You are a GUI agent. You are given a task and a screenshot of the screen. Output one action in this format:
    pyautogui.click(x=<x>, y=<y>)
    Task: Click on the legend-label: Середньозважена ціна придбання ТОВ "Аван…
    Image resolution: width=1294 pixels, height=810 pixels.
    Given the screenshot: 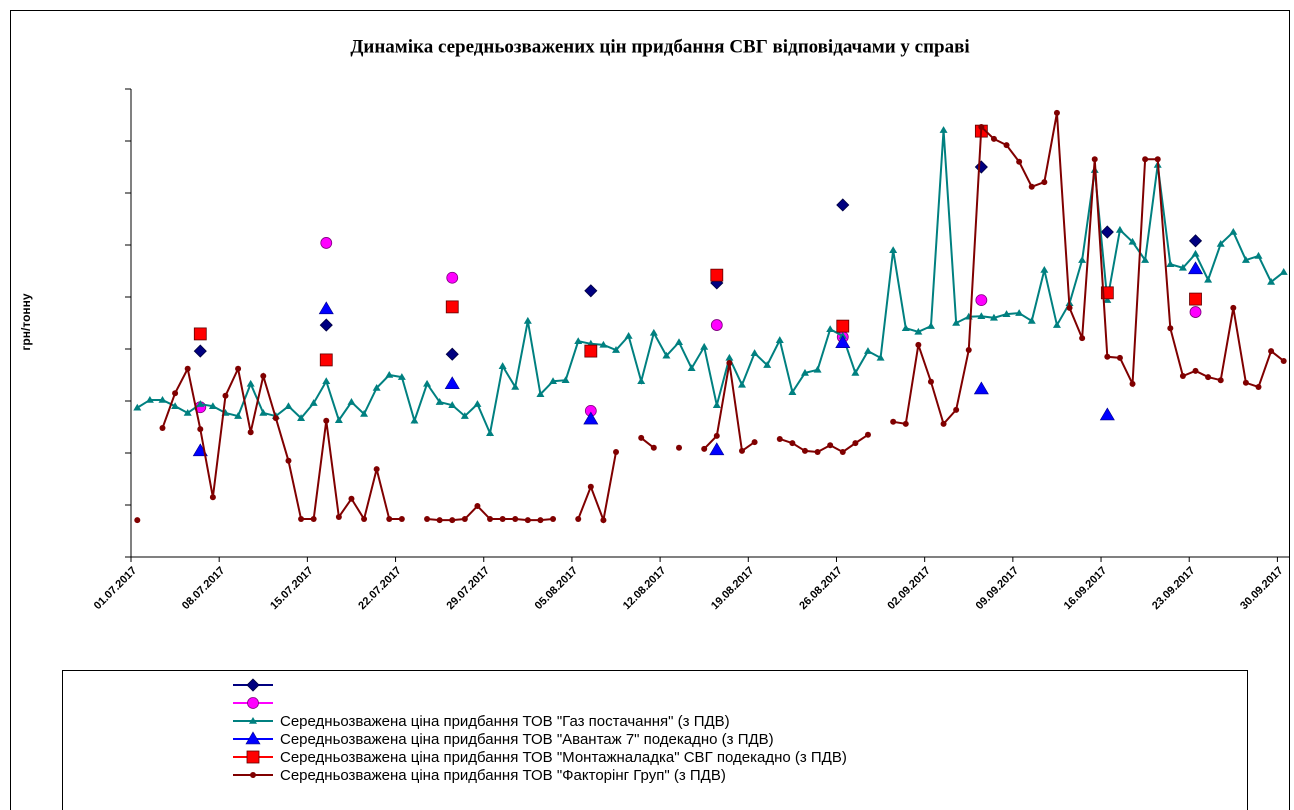 What is the action you would take?
    pyautogui.click(x=527, y=739)
    